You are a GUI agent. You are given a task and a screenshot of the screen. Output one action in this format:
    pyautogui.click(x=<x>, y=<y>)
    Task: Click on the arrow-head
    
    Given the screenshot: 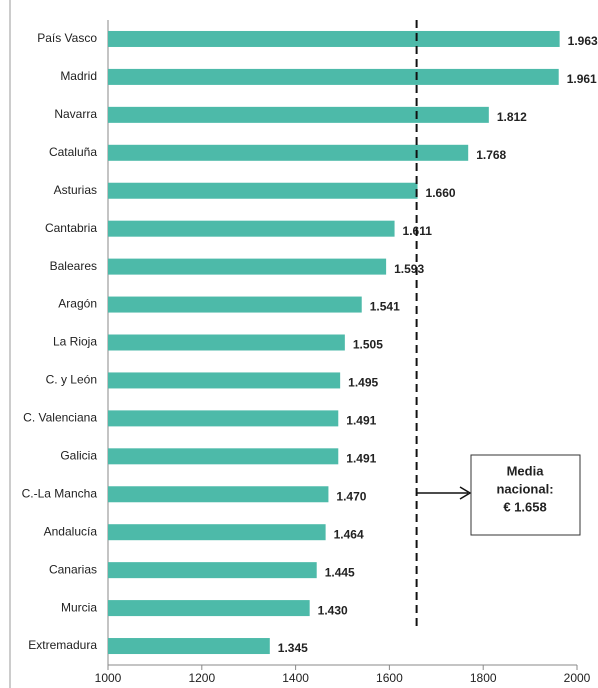 What is the action you would take?
    pyautogui.click(x=465, y=493)
    